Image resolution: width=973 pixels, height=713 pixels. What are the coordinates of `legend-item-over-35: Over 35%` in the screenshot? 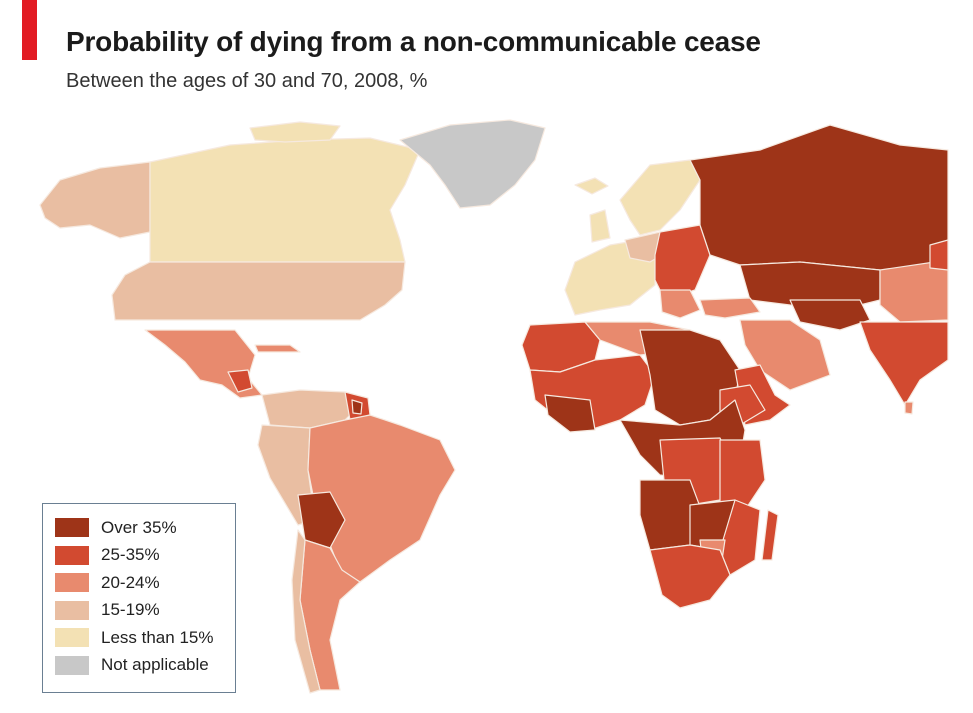 It's located at (139, 528).